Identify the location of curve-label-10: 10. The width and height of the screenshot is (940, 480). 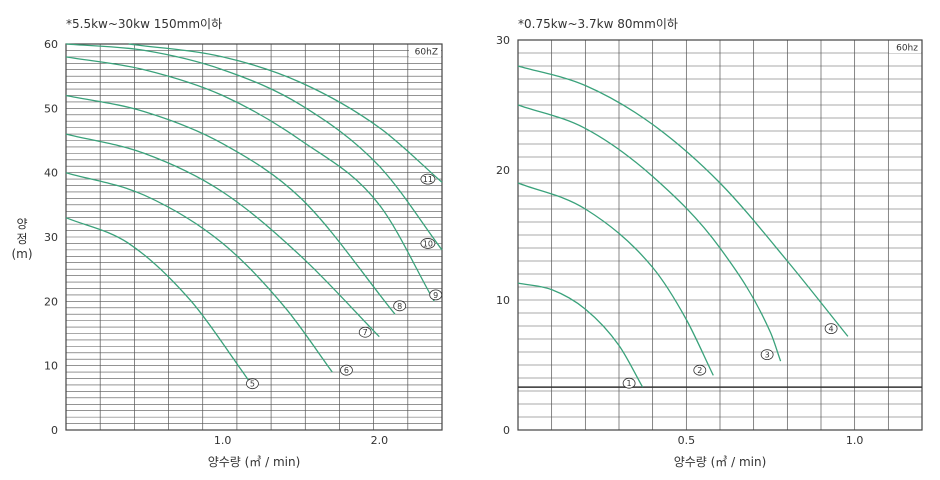
(428, 243).